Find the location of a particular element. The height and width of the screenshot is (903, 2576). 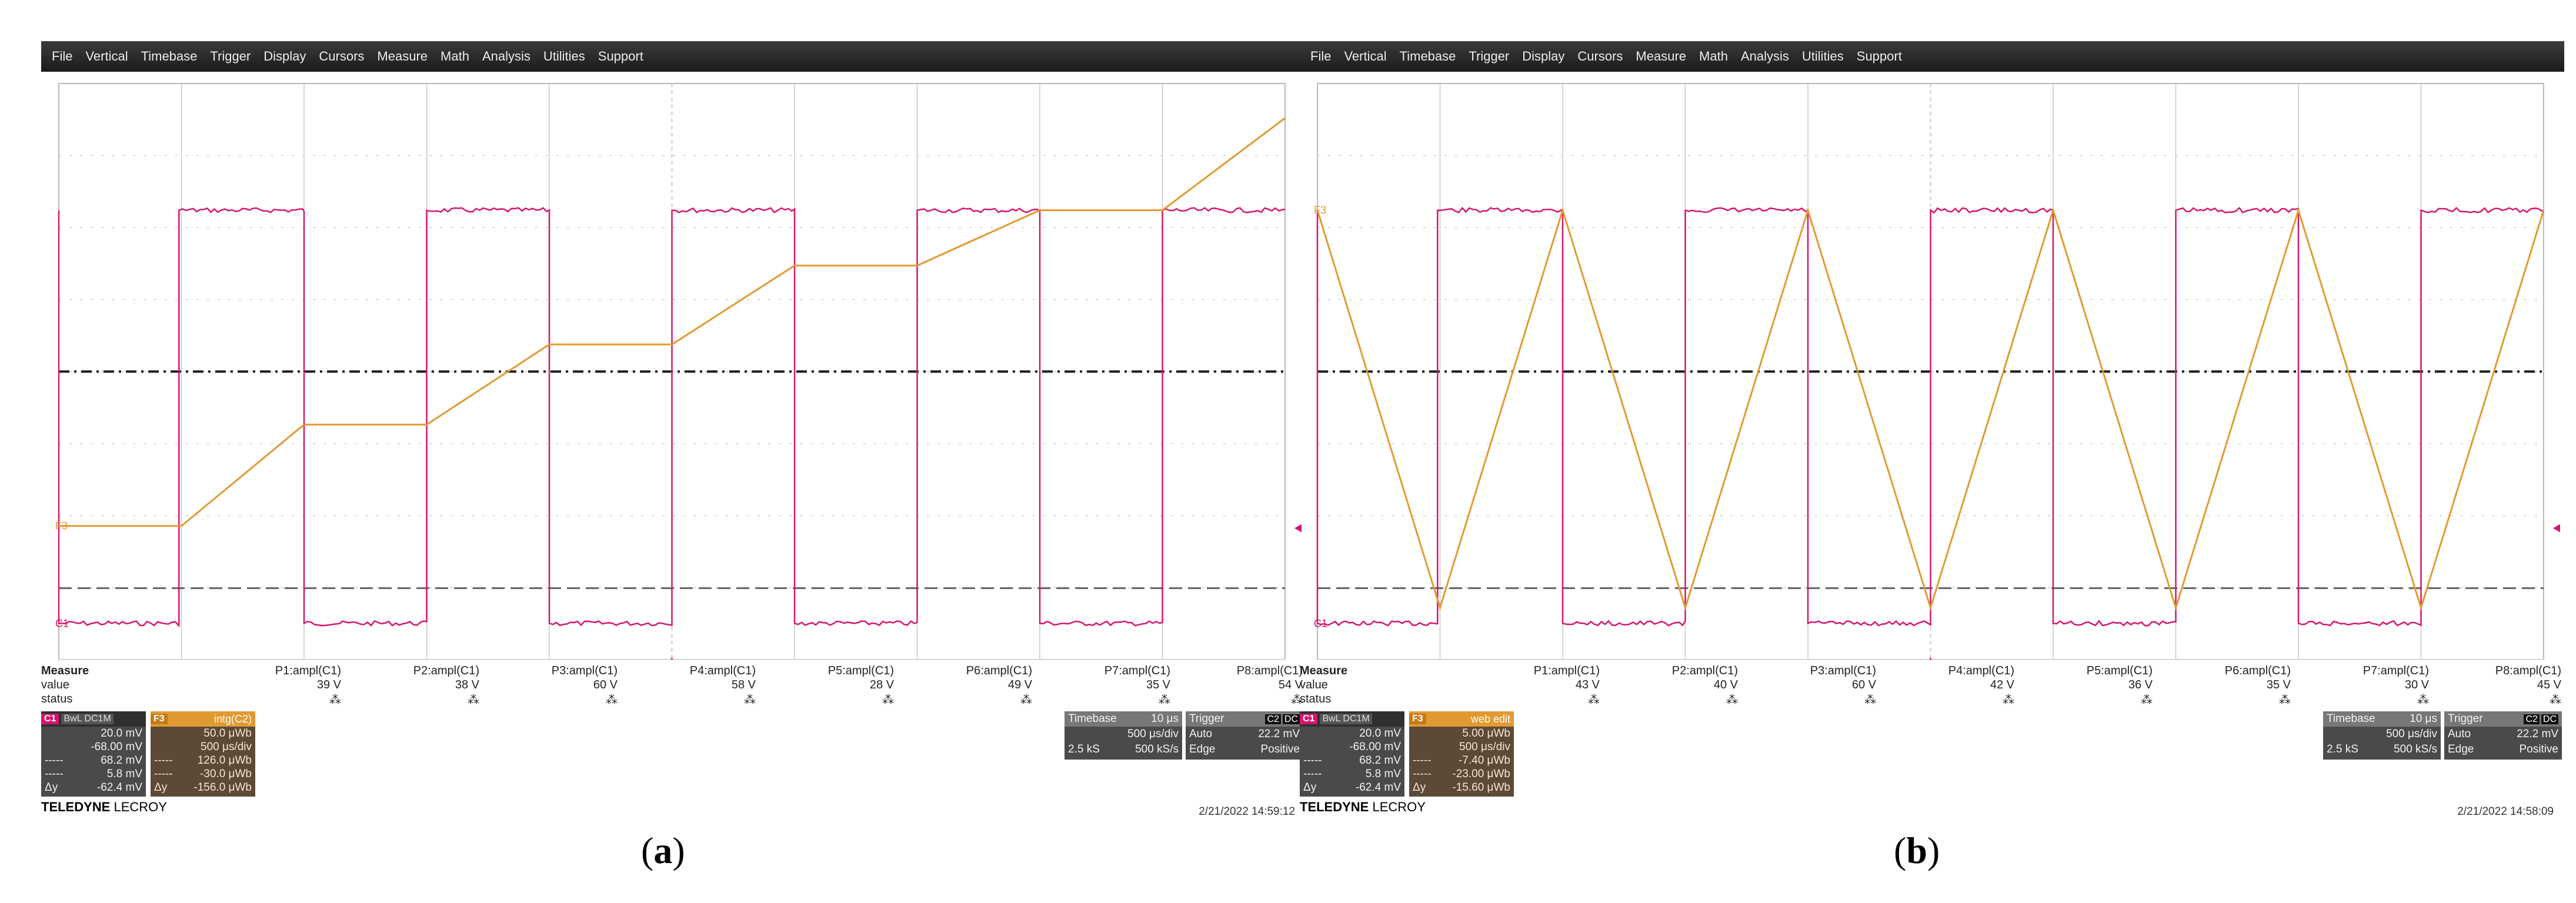

timebase-delay: 10 μs is located at coordinates (2423, 719).